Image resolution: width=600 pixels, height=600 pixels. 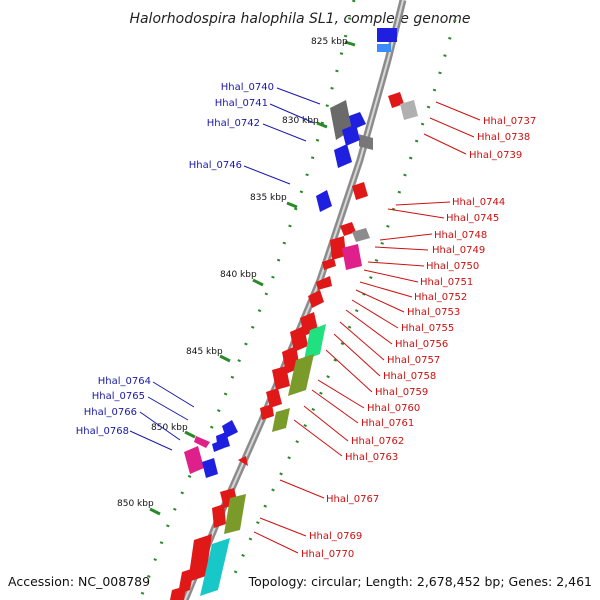 What do you see at coordinates (335, 536) in the screenshot?
I see `gene-label-right: Hhal_0769` at bounding box center [335, 536].